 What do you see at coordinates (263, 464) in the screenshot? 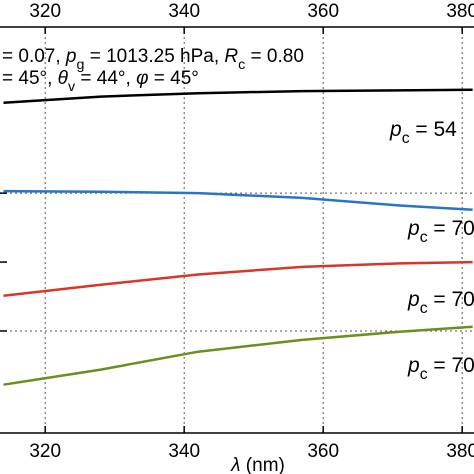
I see `text-segment: (nm)` at bounding box center [263, 464].